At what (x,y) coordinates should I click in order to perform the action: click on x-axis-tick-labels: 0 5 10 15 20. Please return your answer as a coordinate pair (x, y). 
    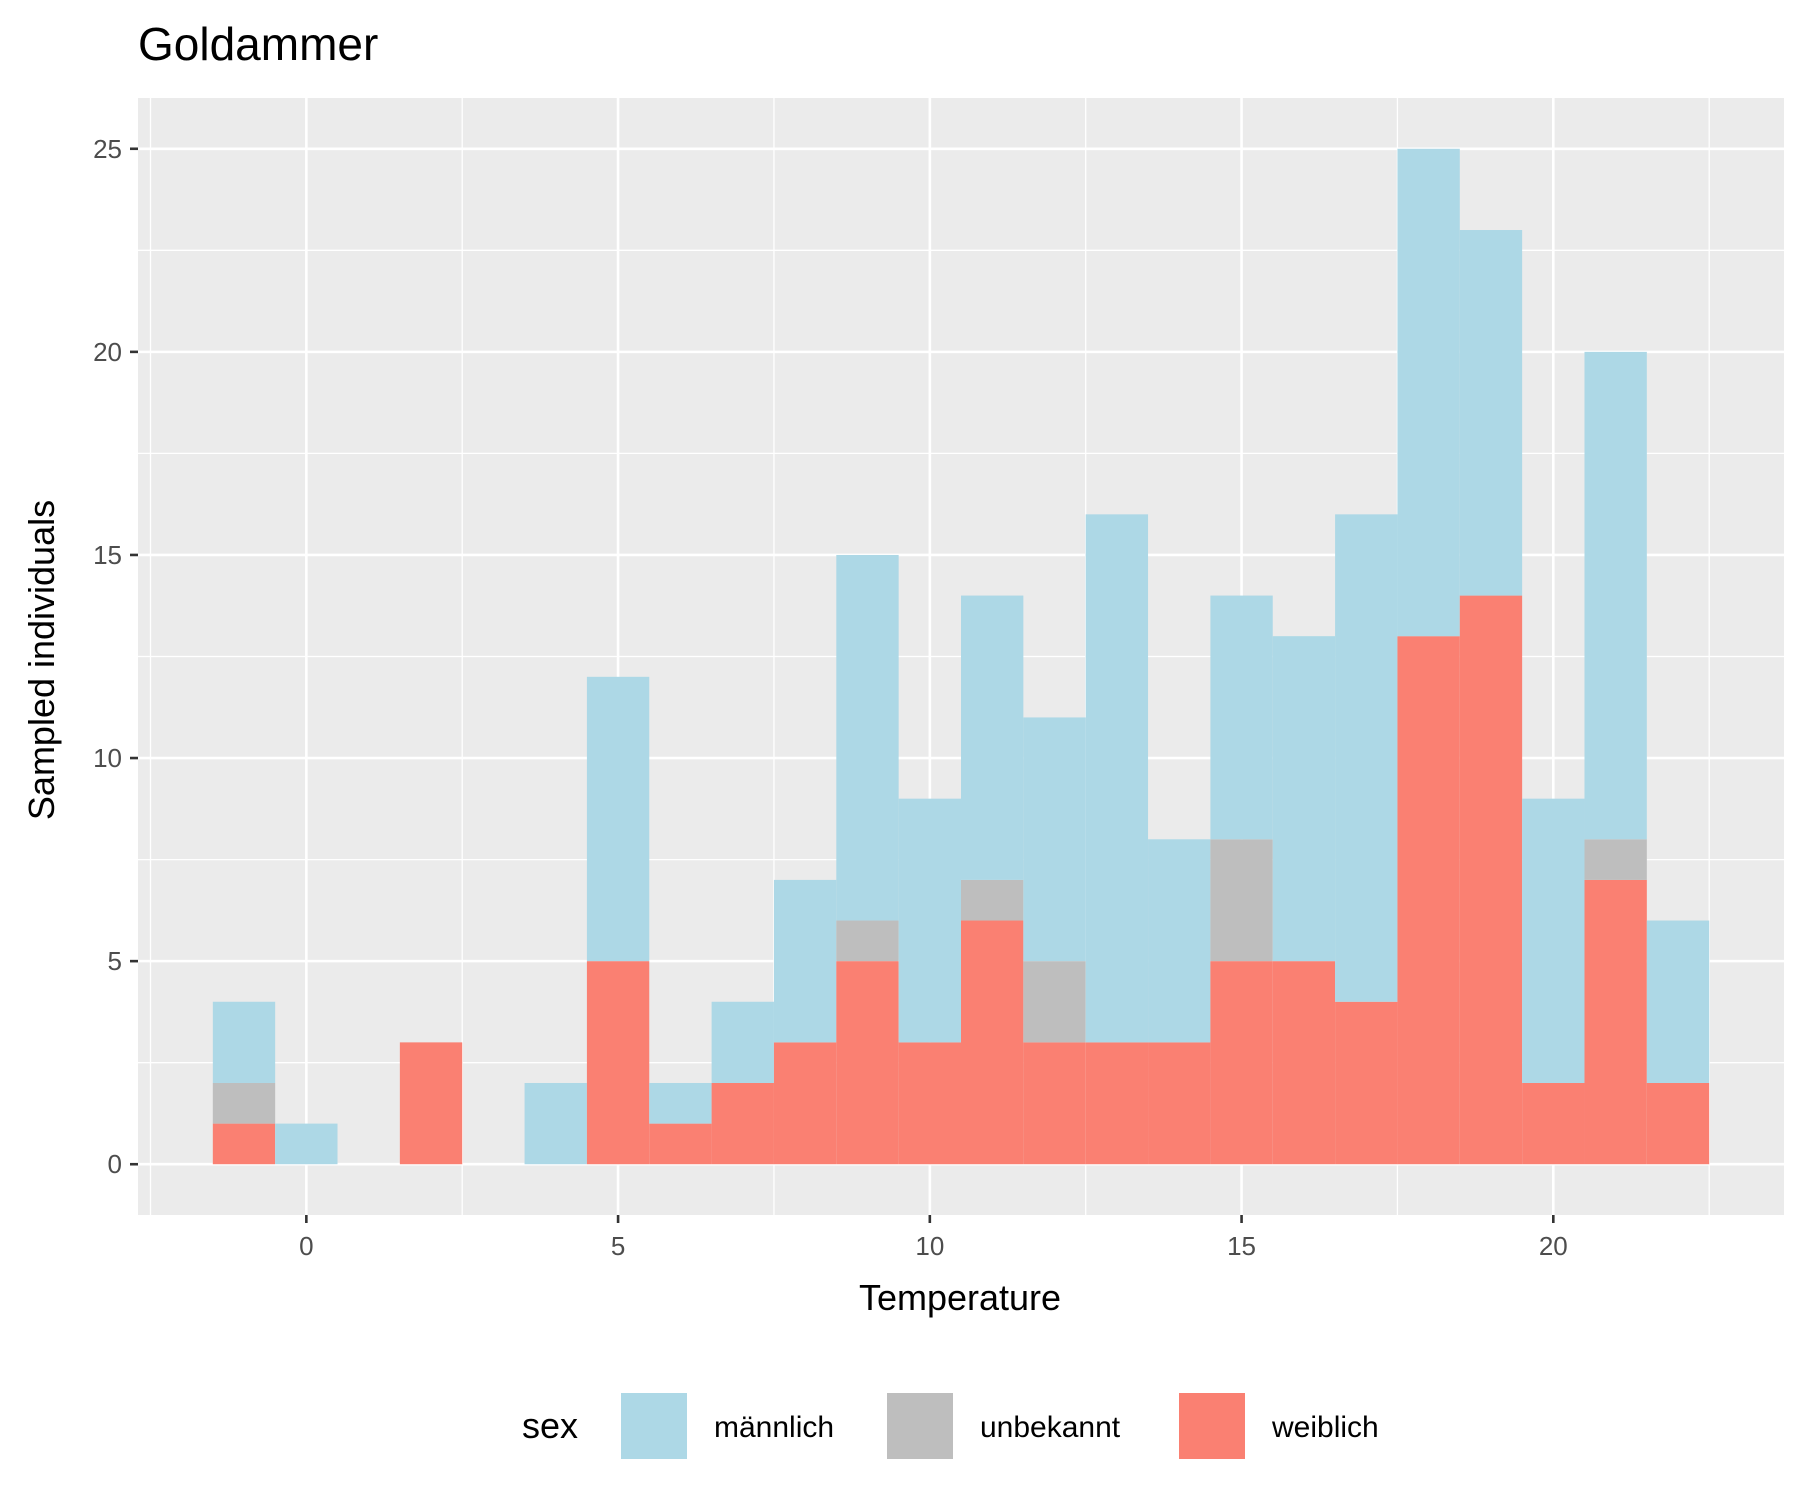
    Looking at the image, I should click on (933, 1246).